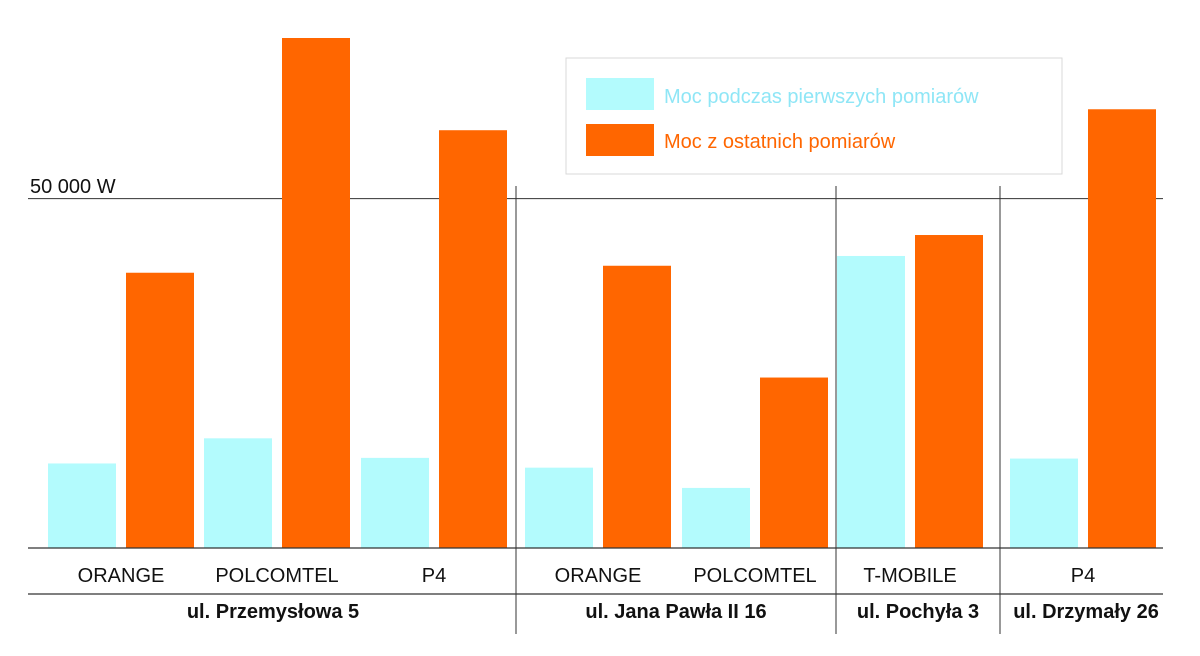  I want to click on group-label-4: ul. Drzymały 26, so click(1086, 612).